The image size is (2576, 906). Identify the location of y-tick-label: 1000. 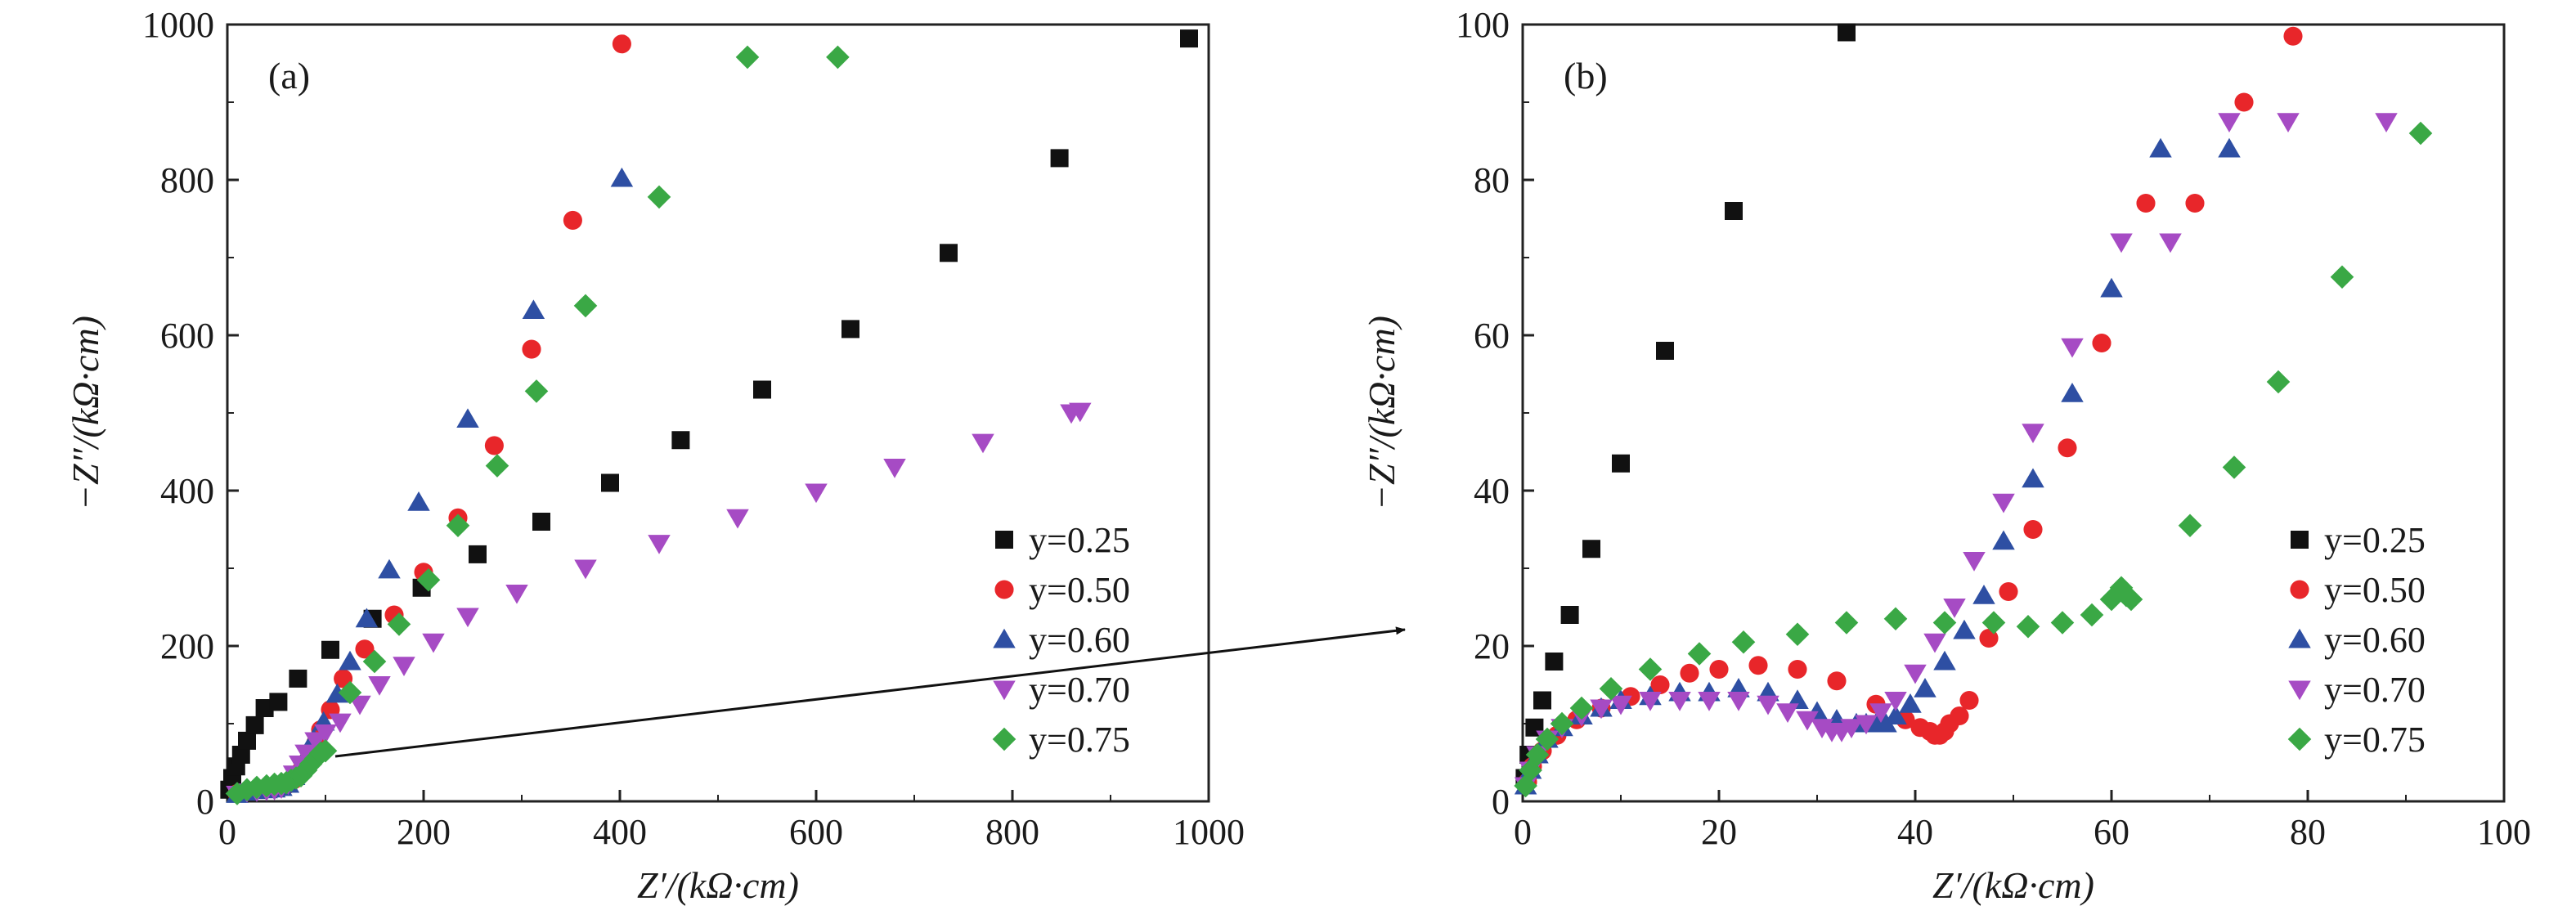
(178, 25).